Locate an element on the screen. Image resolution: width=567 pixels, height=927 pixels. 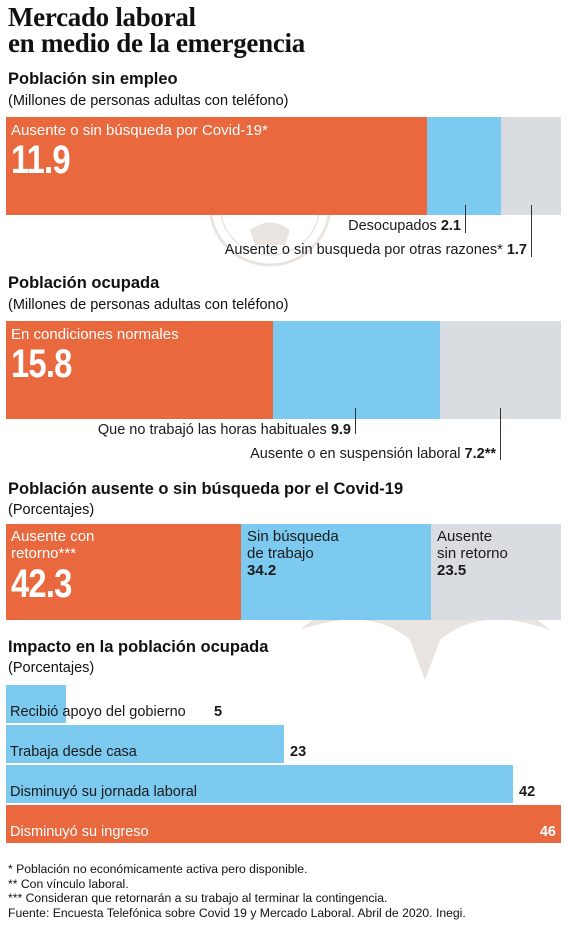
section2-callout-horas: Que no trabajó las horas habituales 9.9 is located at coordinates (224, 430).